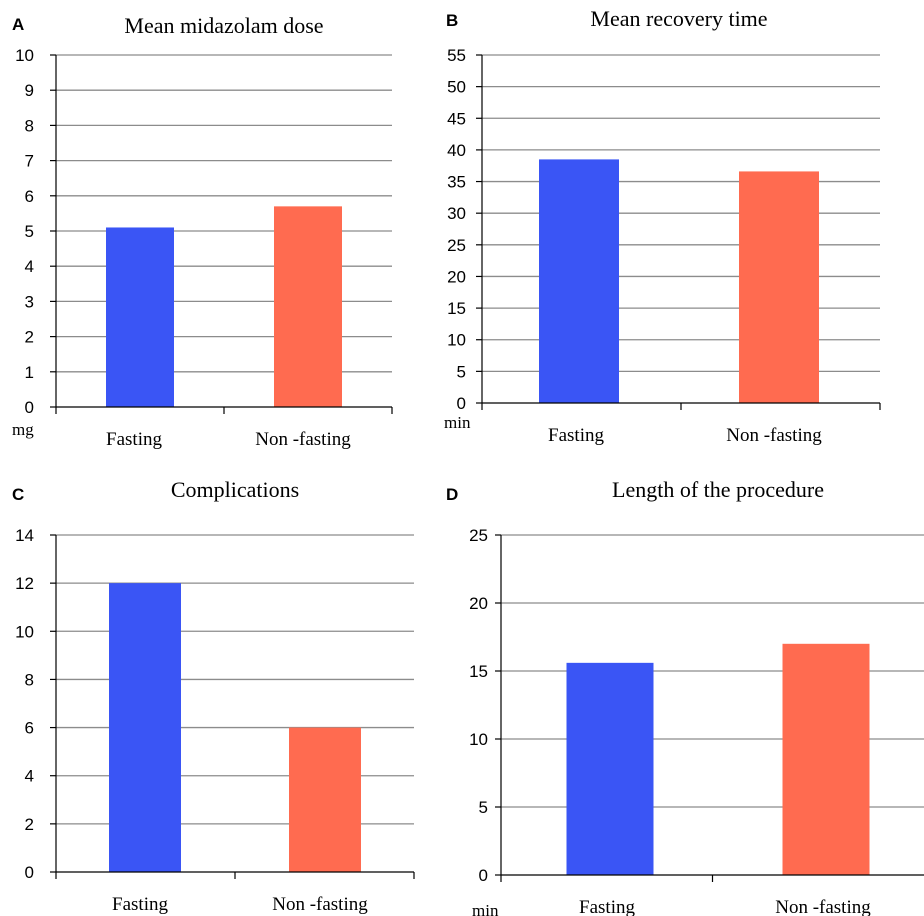  I want to click on panel-a-bar-non-fasting, so click(308, 306).